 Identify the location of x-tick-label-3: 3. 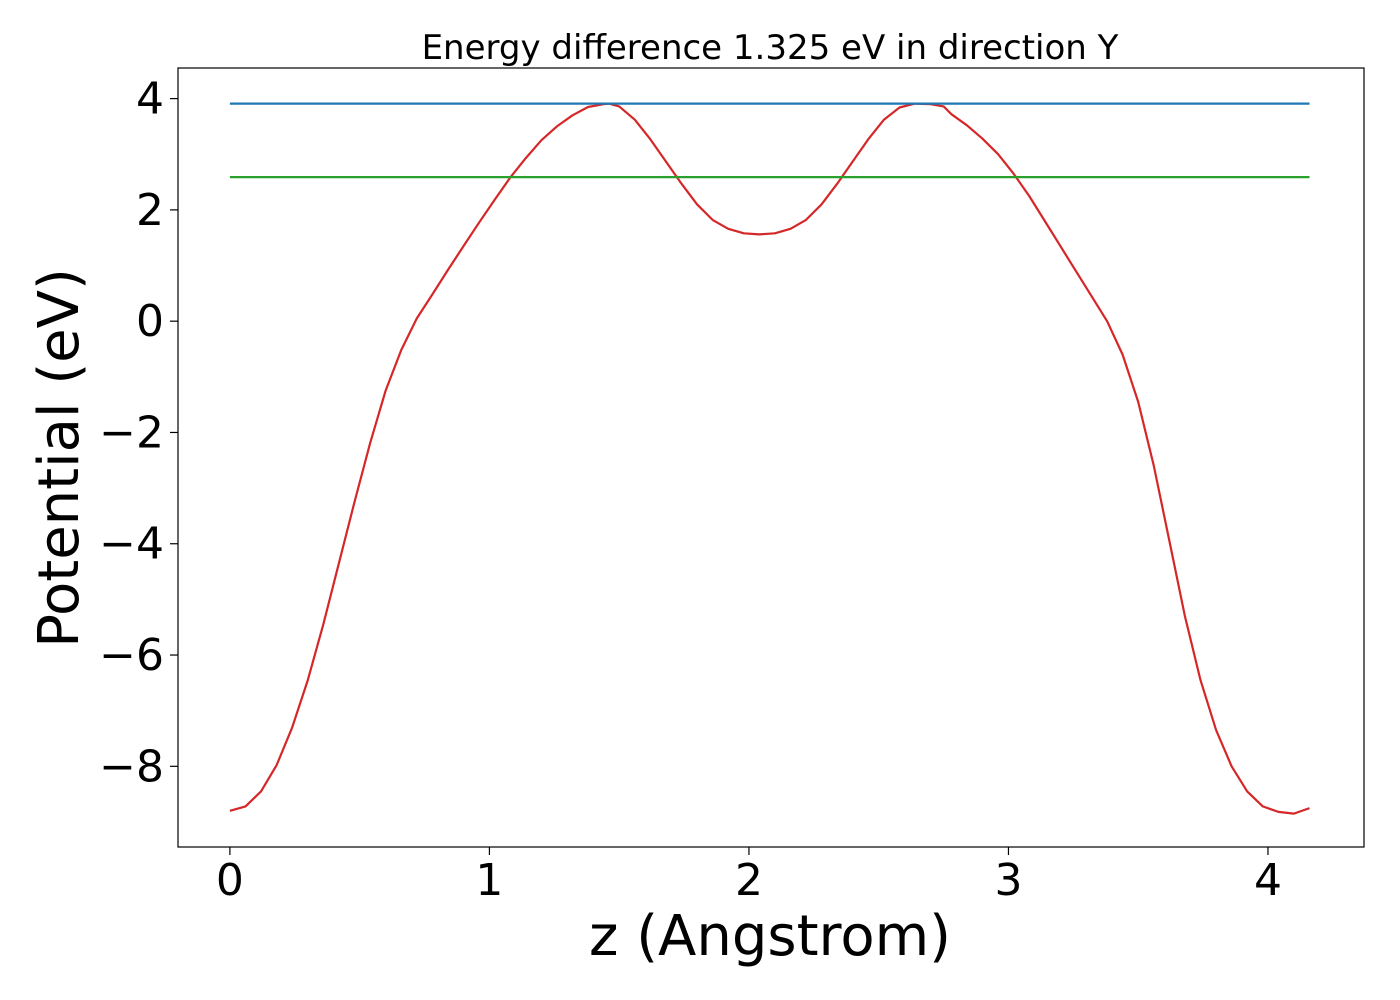
(1008, 880).